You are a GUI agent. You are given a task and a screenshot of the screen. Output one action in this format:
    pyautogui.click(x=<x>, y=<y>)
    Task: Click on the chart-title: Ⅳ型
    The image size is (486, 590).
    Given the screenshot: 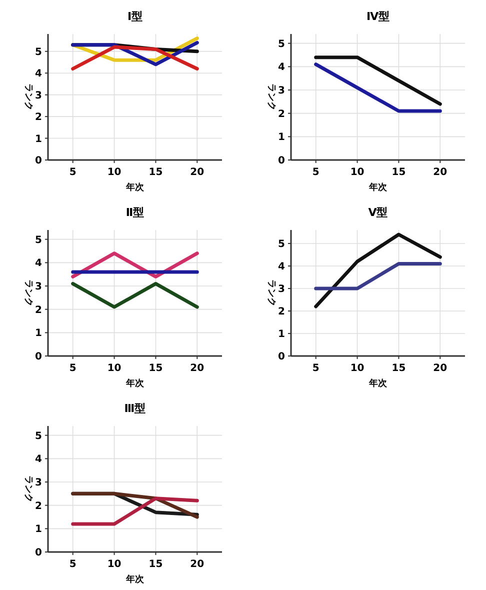 What is the action you would take?
    pyautogui.click(x=378, y=16)
    